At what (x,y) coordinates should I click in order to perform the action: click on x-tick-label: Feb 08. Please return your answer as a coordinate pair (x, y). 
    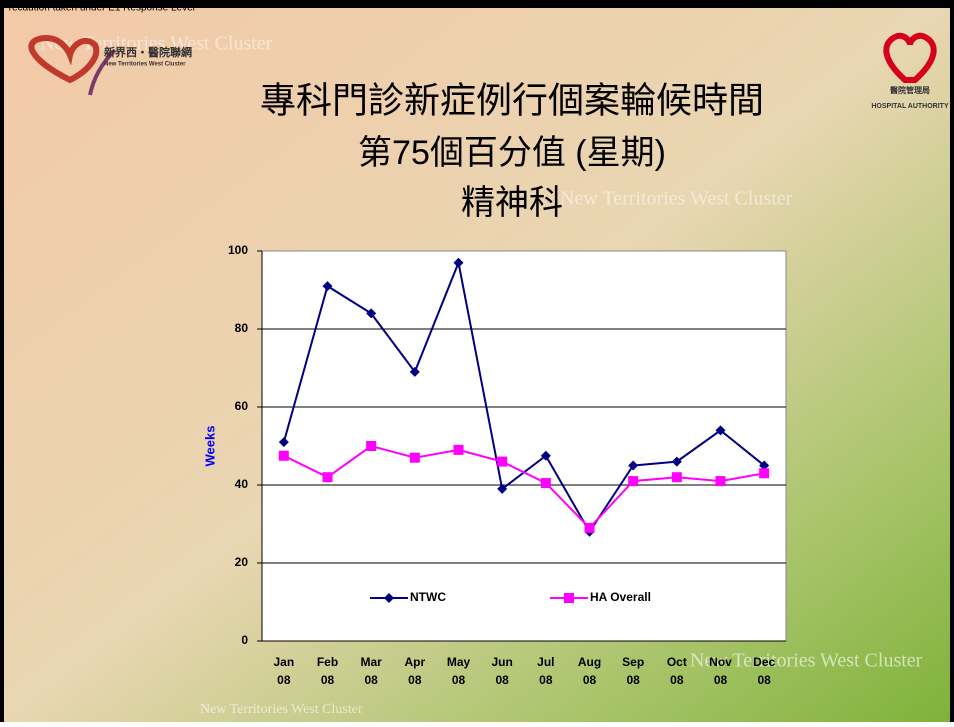
    Looking at the image, I should click on (327, 671).